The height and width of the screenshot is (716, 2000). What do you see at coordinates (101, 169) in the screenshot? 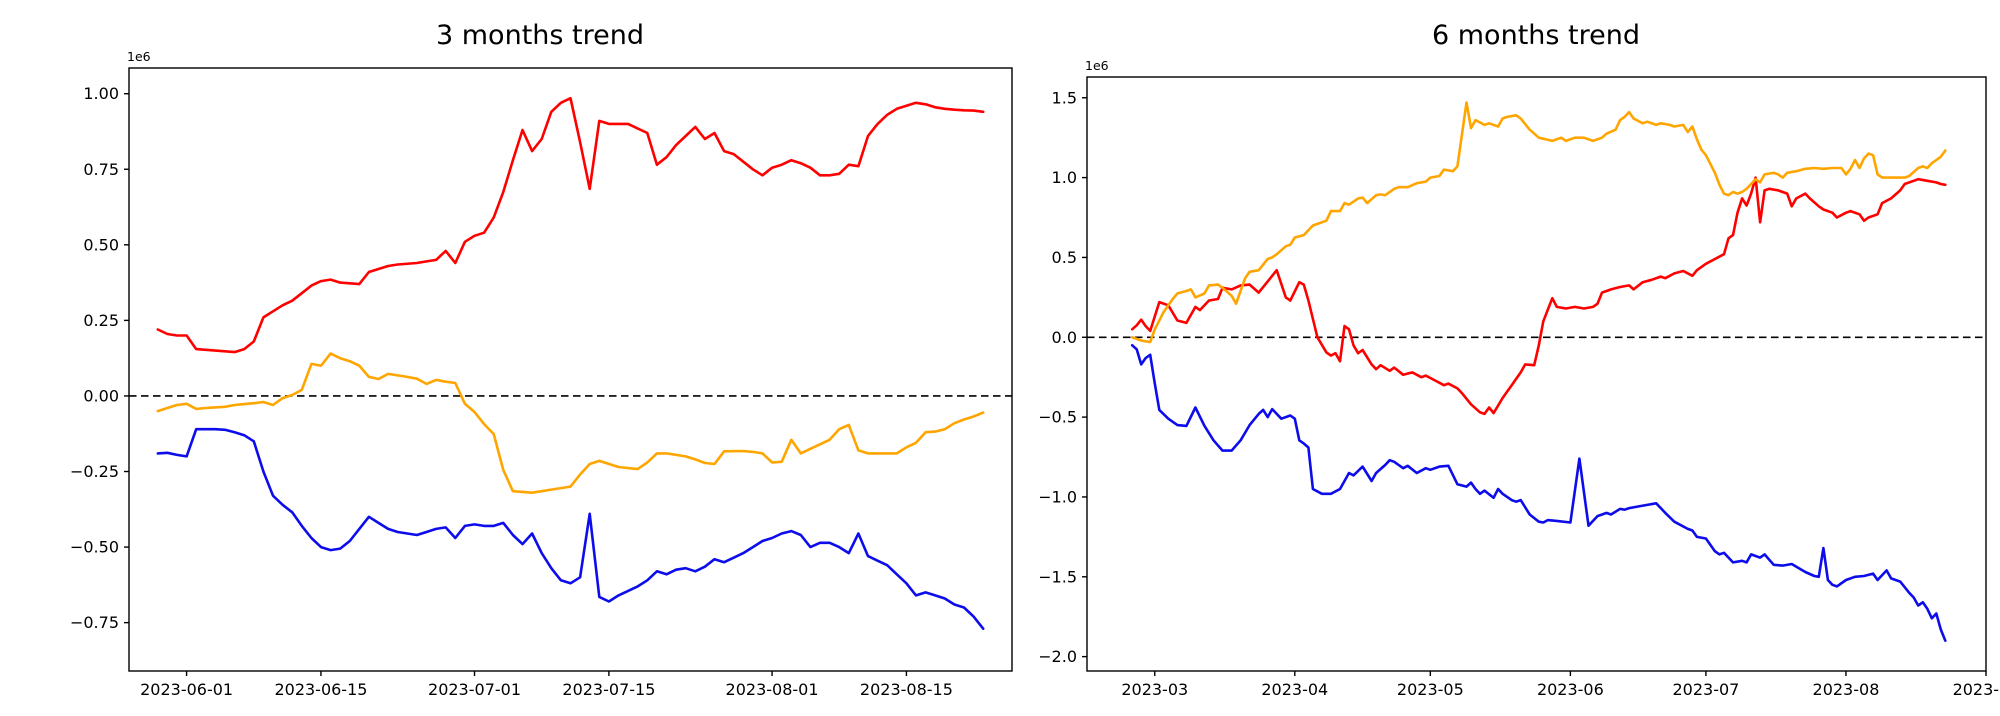
I see `y-tick-label: 0.75` at bounding box center [101, 169].